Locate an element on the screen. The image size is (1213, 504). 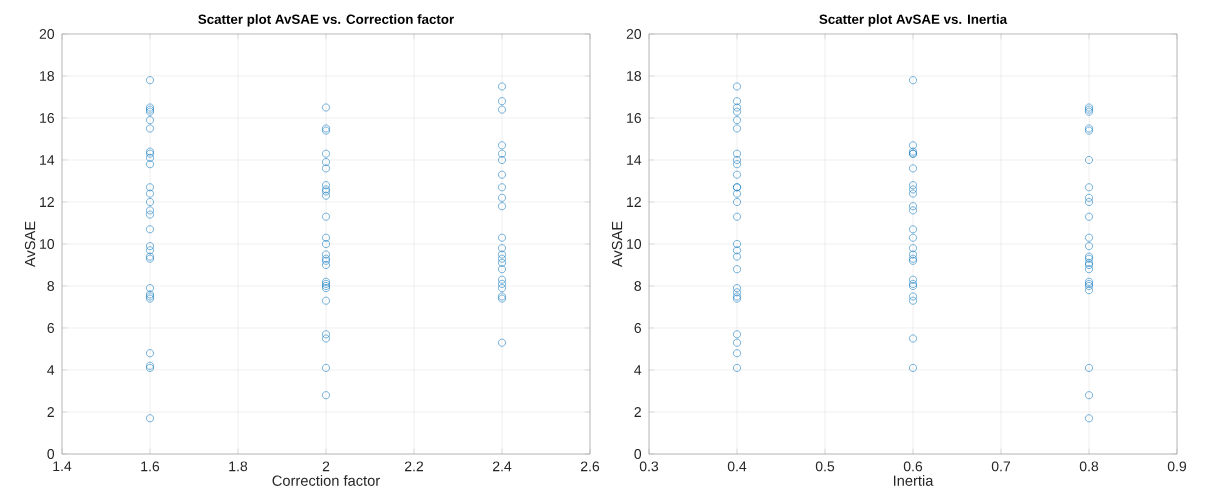
x-tick-label: 2 is located at coordinates (326, 466).